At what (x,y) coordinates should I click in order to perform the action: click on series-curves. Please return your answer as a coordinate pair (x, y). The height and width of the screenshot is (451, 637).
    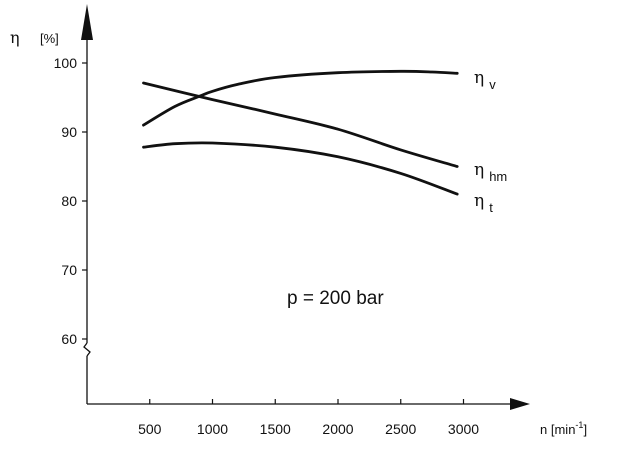
    Looking at the image, I should click on (300, 132).